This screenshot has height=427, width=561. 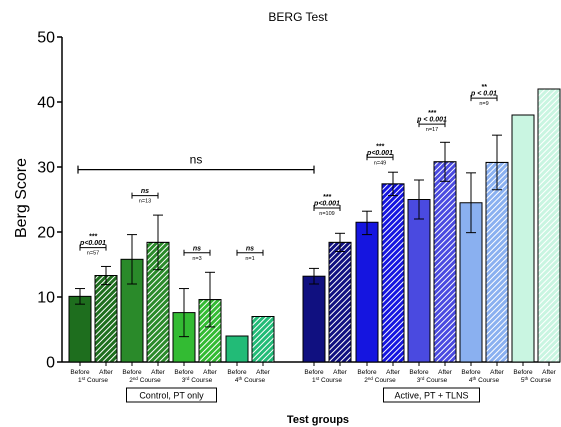 What do you see at coordinates (196, 259) in the screenshot?
I see `sample-size-label: n=3` at bounding box center [196, 259].